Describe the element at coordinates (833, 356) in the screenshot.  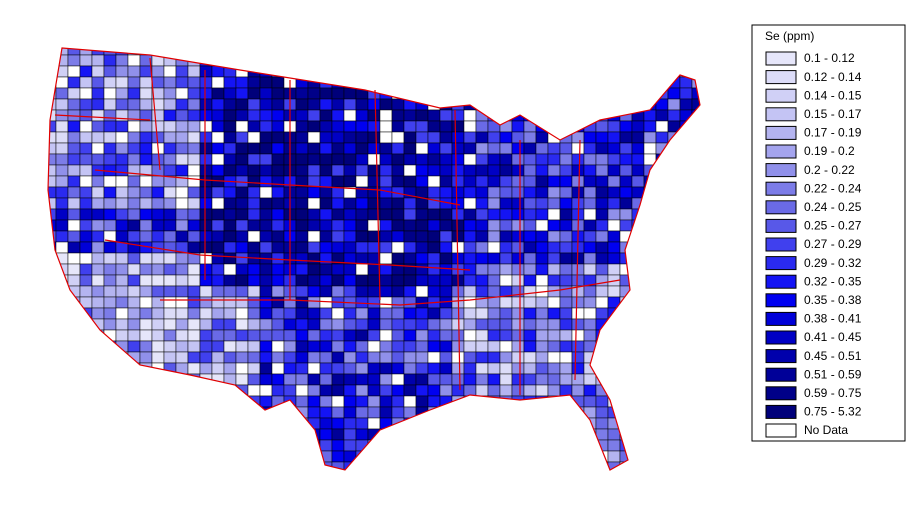
I see `legend-label: 0.45 - 0.51` at that location.